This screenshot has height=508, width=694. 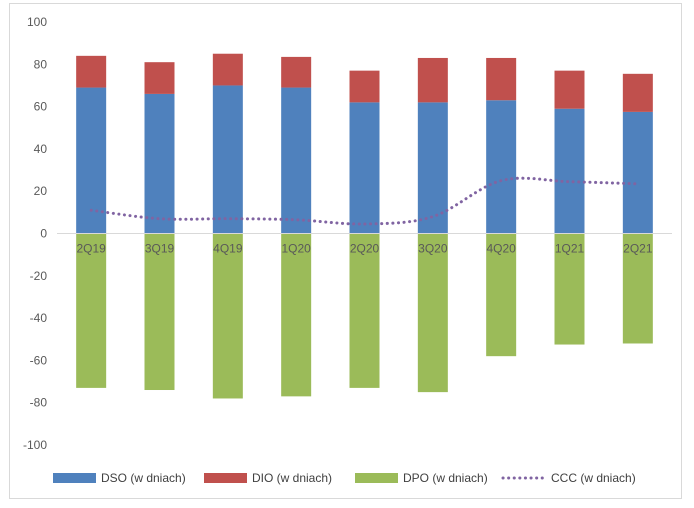 I want to click on bar-dio-4q19, so click(x=227, y=69).